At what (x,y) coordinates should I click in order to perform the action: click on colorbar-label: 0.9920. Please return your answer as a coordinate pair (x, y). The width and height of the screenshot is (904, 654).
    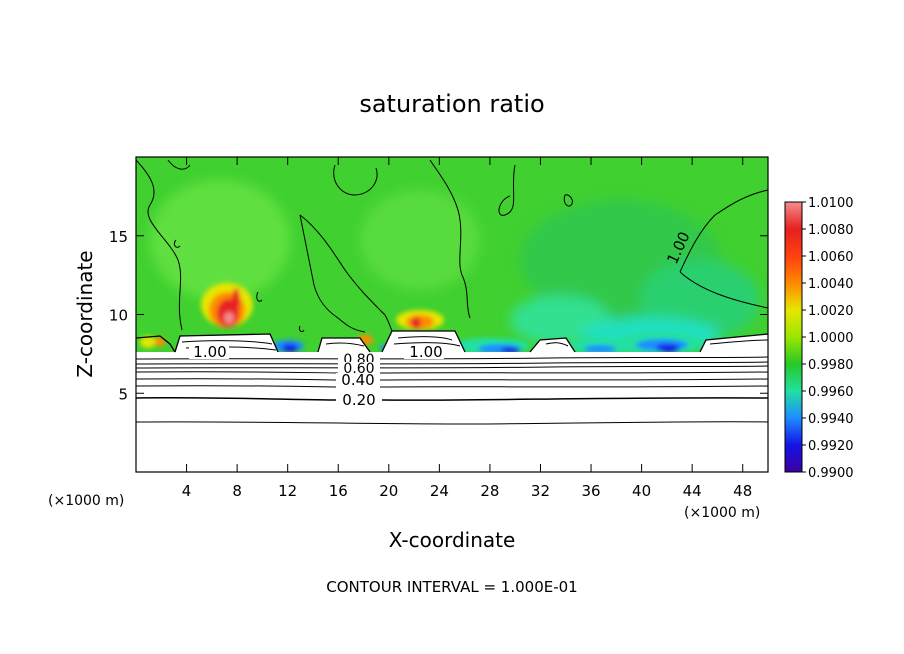
    Looking at the image, I should click on (831, 446).